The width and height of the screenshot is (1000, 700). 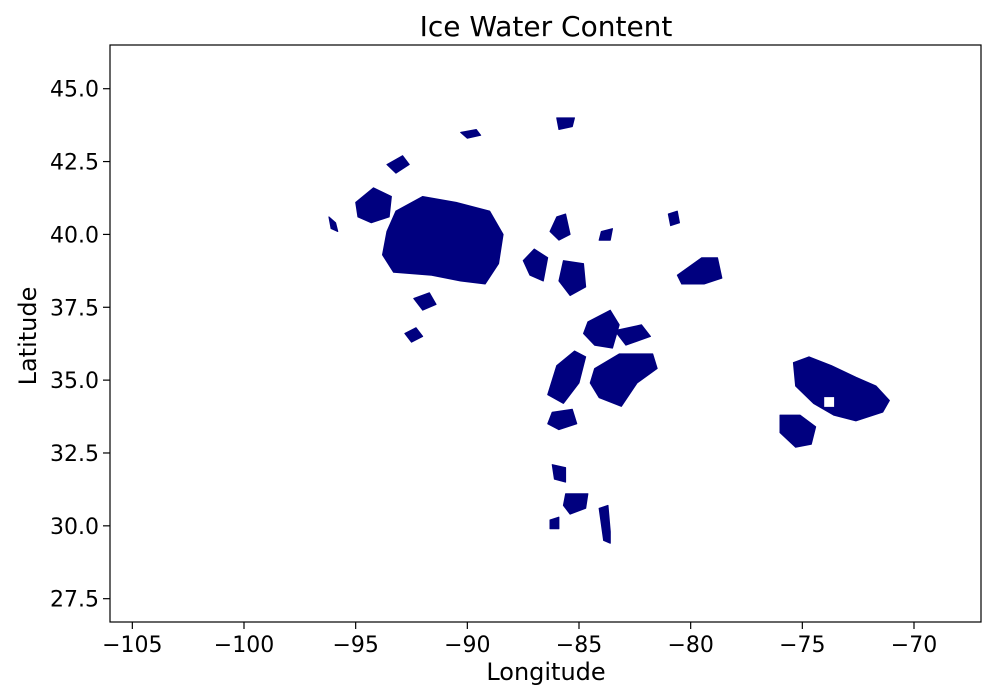 What do you see at coordinates (559, 473) in the screenshot?
I see `region-gulf-coast-cell` at bounding box center [559, 473].